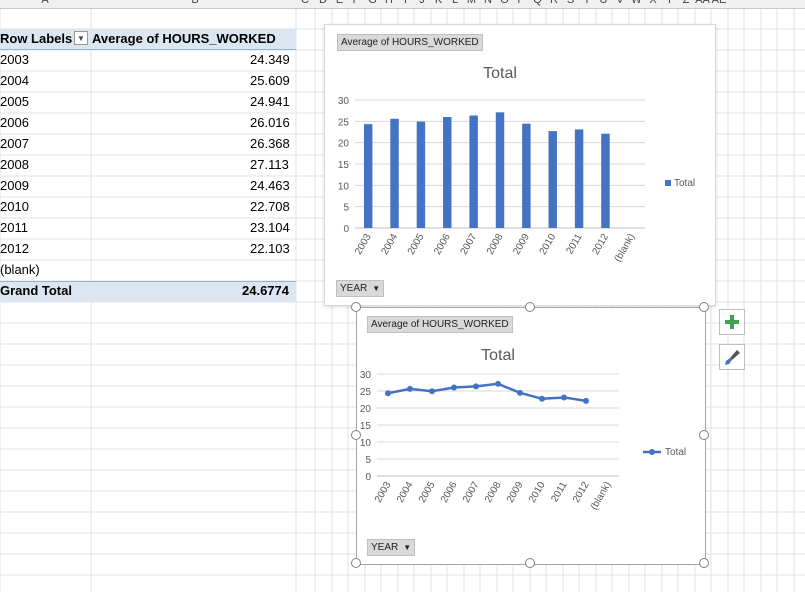 The width and height of the screenshot is (805, 592). Describe the element at coordinates (265, 290) in the screenshot. I see `grand-total-value: 24.6774` at that location.